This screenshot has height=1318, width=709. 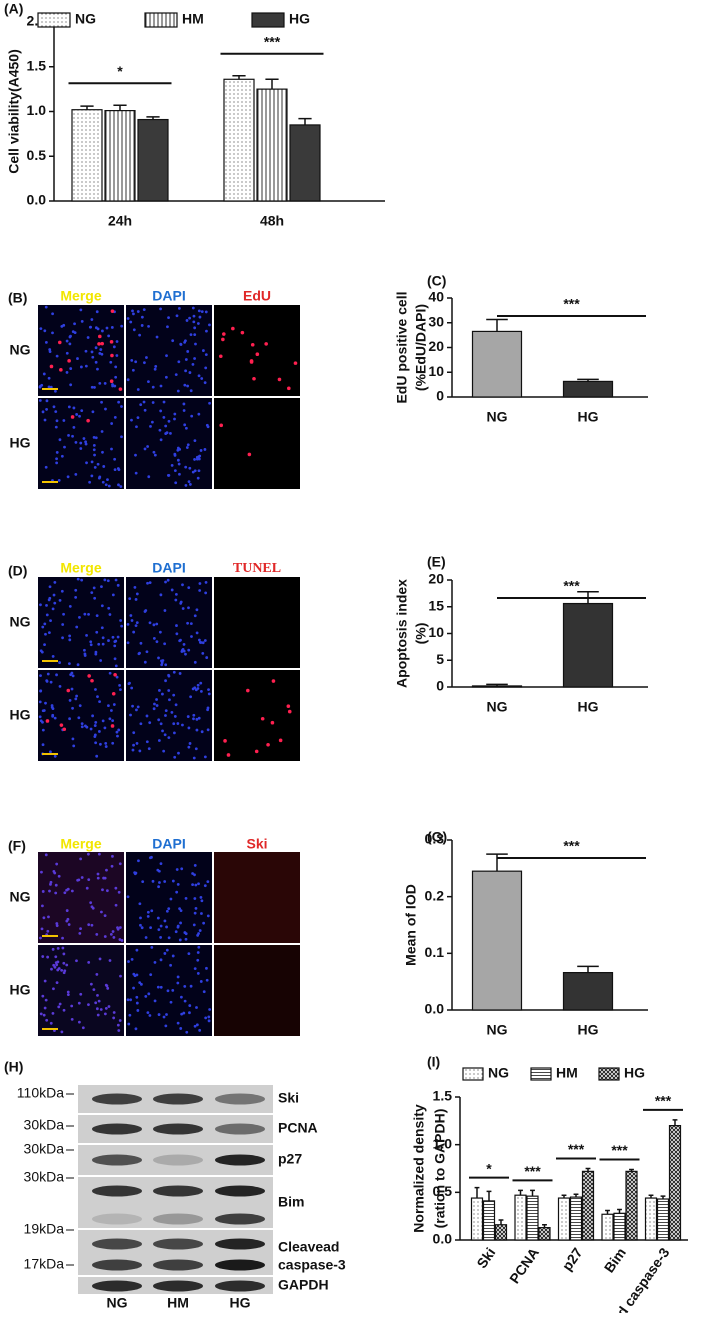 I want to click on x-tick-label: Bim, so click(x=615, y=1260).